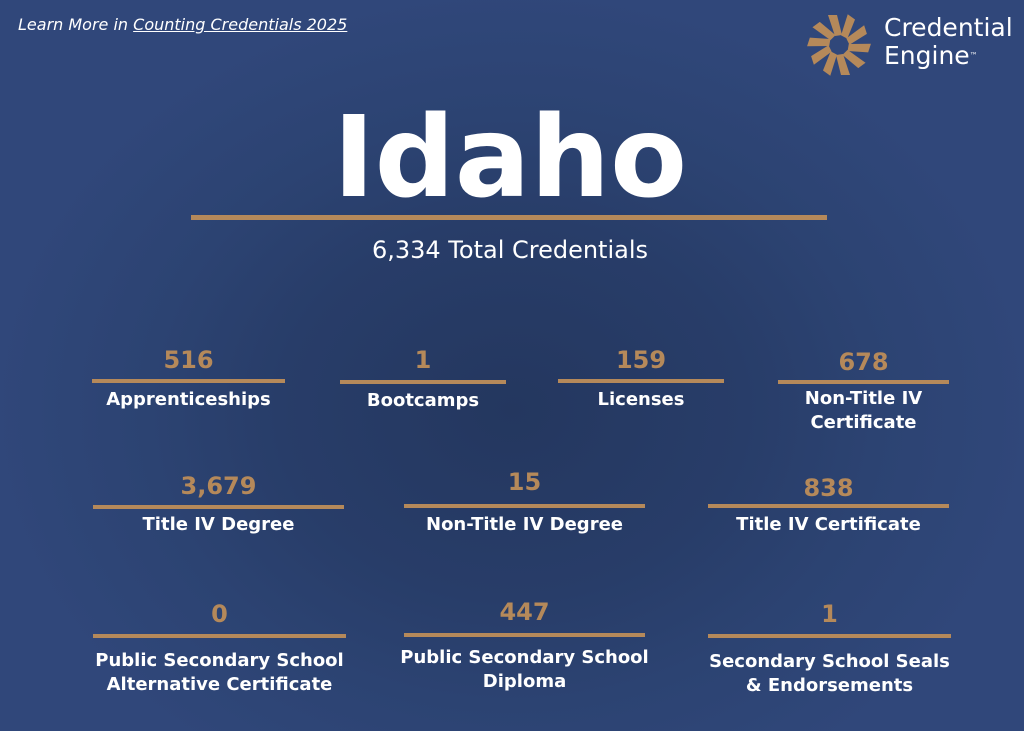  Describe the element at coordinates (927, 55) in the screenshot. I see `logo-line2: Engine` at that location.